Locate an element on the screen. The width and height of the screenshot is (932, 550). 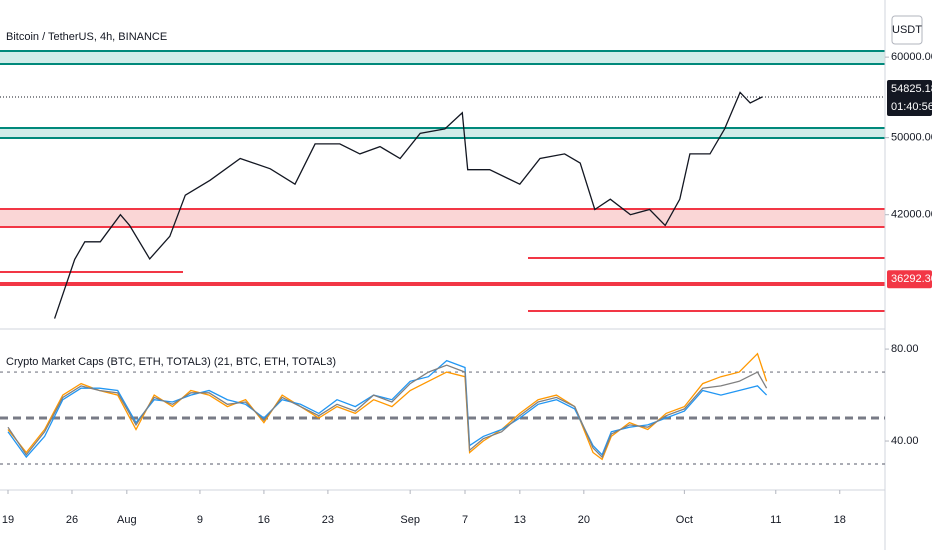
x-tick-label: 19 is located at coordinates (8, 520).